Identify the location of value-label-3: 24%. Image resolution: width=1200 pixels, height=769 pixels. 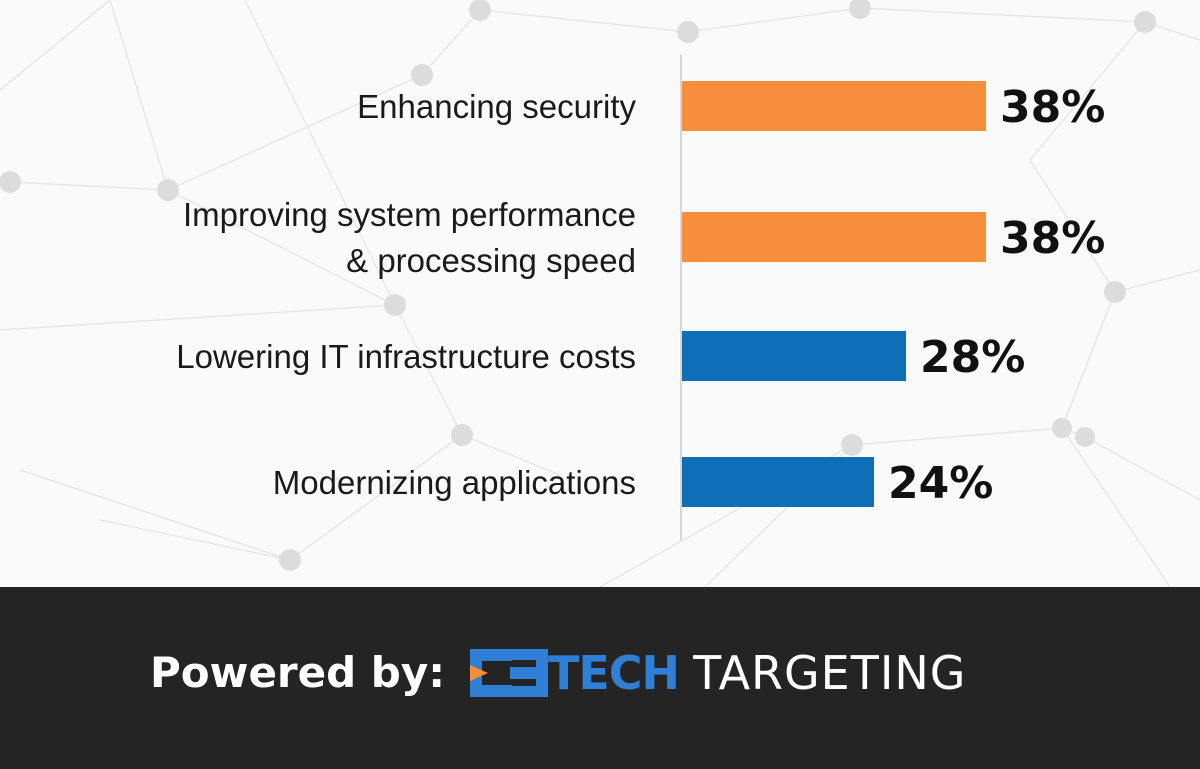
(940, 483).